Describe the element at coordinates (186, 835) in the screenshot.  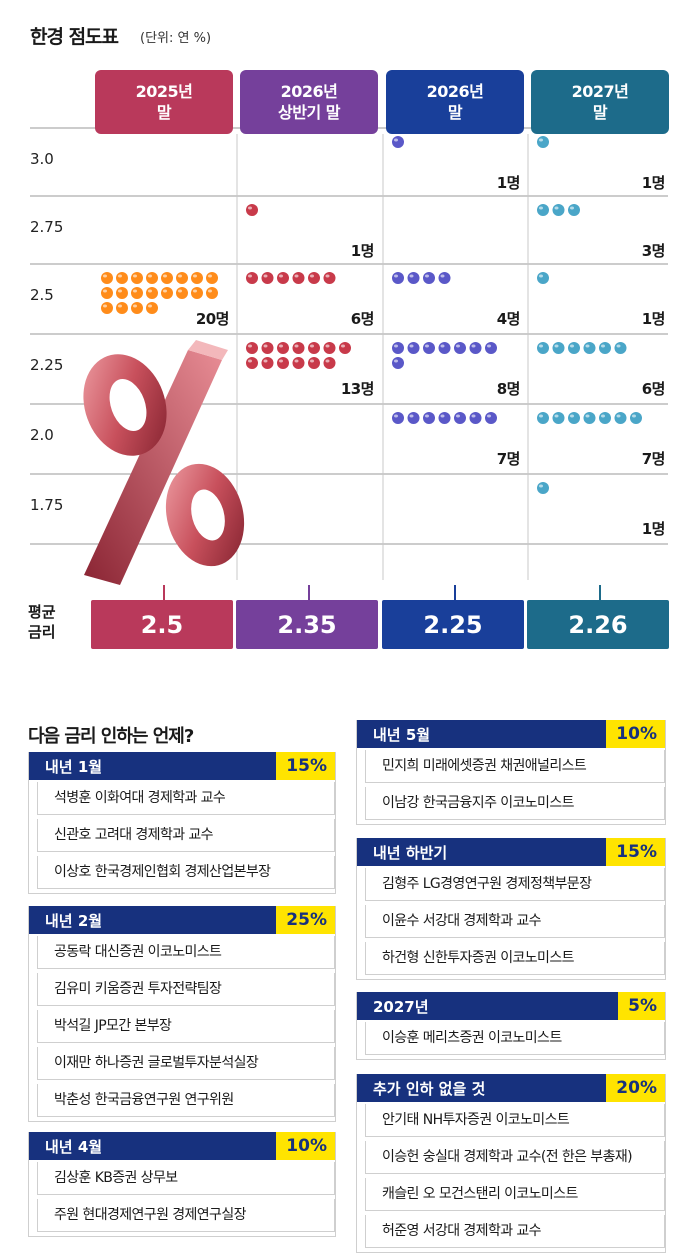
I see `survey-respondent: 신관호 고려대 경제학과 교수` at that location.